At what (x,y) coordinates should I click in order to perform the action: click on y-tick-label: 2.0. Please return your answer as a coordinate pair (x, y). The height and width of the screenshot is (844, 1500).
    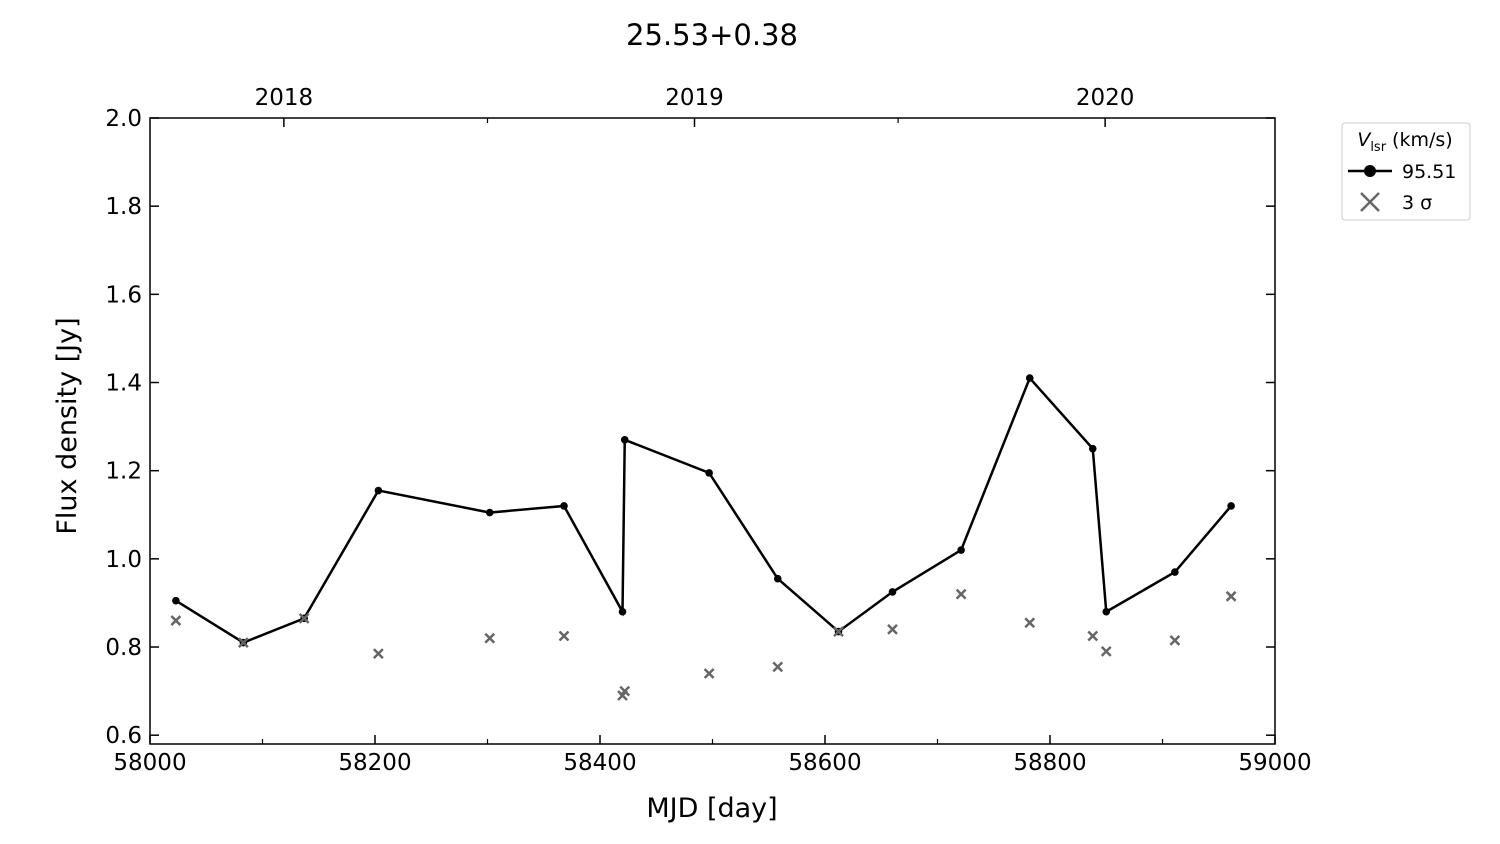
    Looking at the image, I should click on (123, 119).